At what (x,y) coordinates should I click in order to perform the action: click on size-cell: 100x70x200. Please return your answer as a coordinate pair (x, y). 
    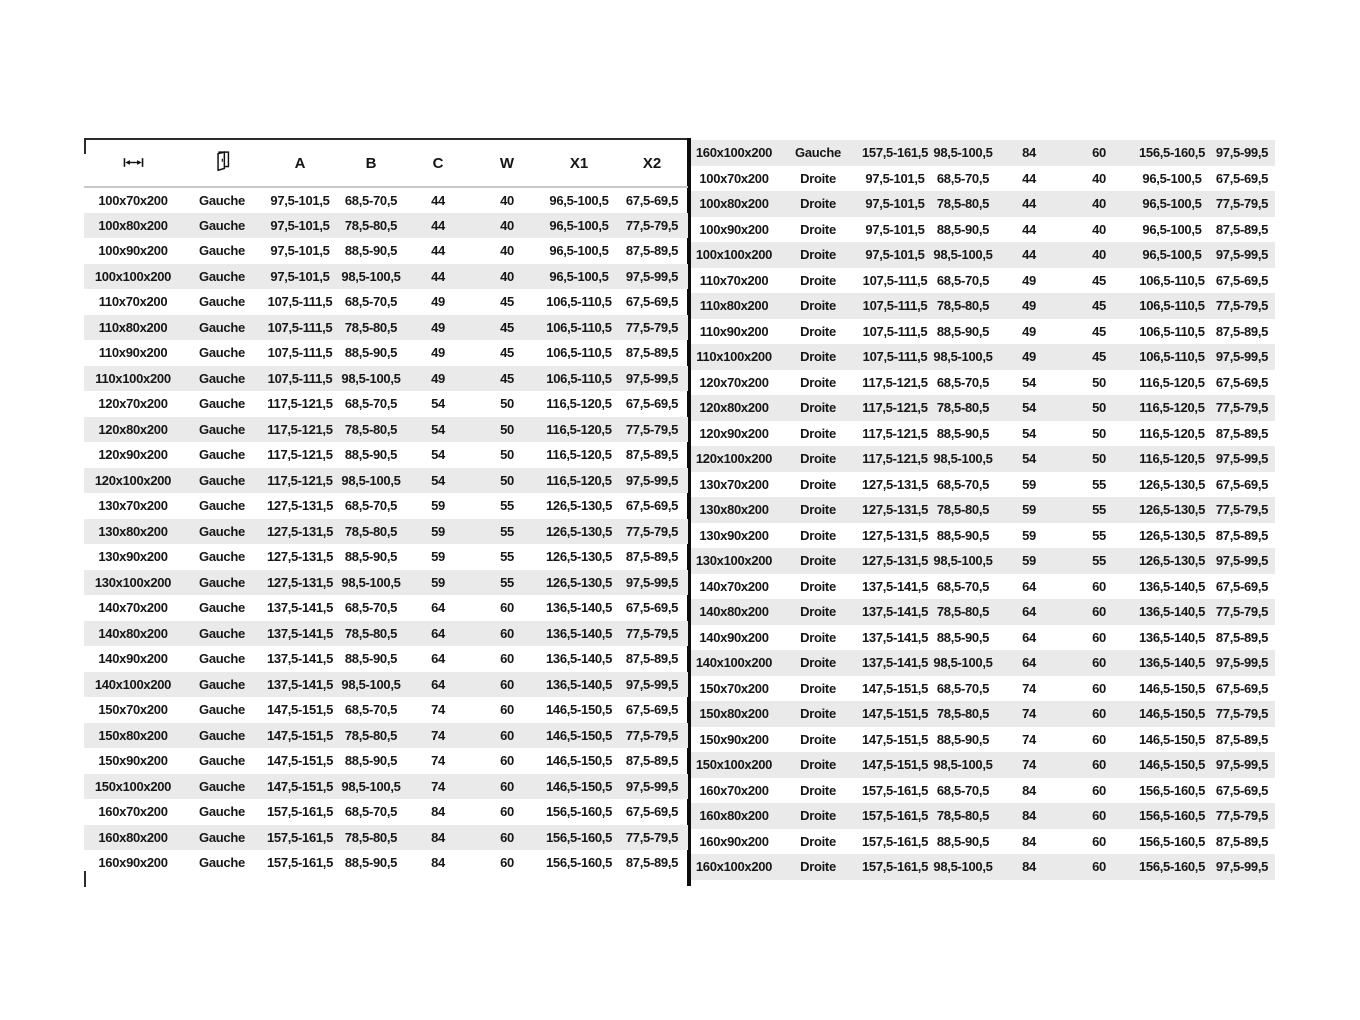
    Looking at the image, I should click on (133, 200).